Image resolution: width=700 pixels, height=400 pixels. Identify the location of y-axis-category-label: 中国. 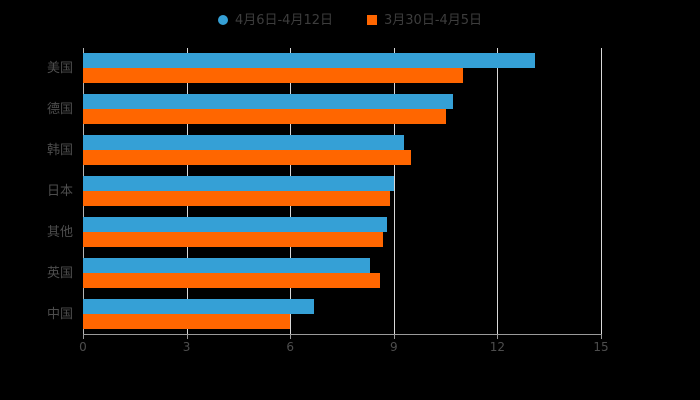
(59, 314).